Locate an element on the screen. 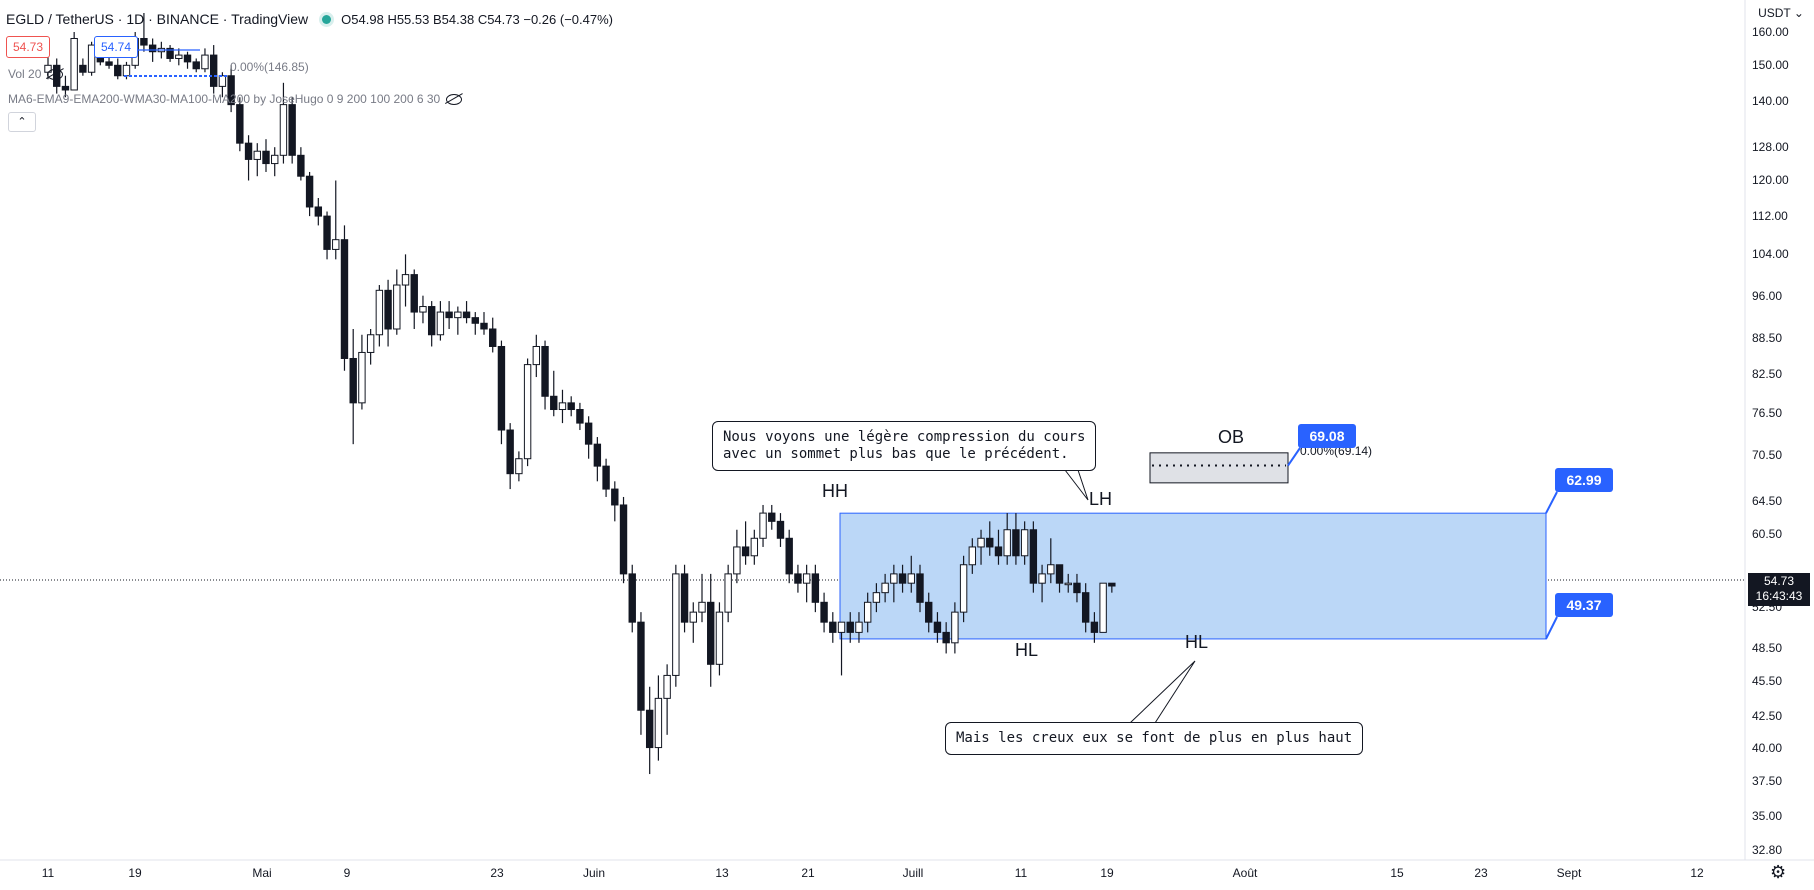 The width and height of the screenshot is (1814, 890). label-hl-1: HL is located at coordinates (1027, 650).